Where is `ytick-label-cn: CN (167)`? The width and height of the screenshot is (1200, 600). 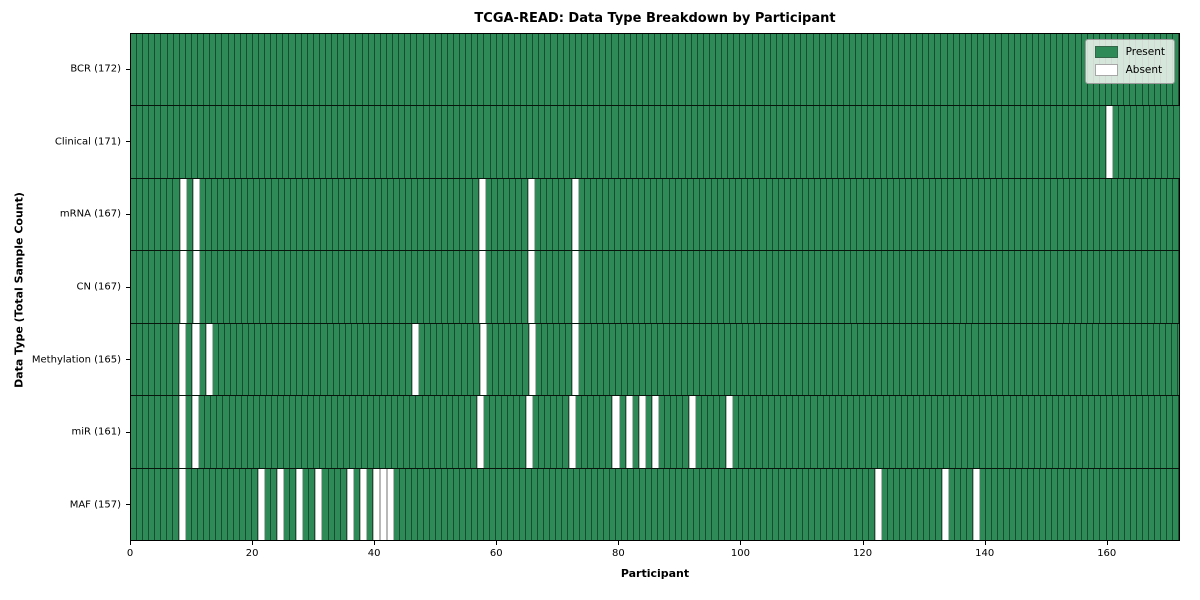 ytick-label-cn: CN (167) is located at coordinates (98, 287).